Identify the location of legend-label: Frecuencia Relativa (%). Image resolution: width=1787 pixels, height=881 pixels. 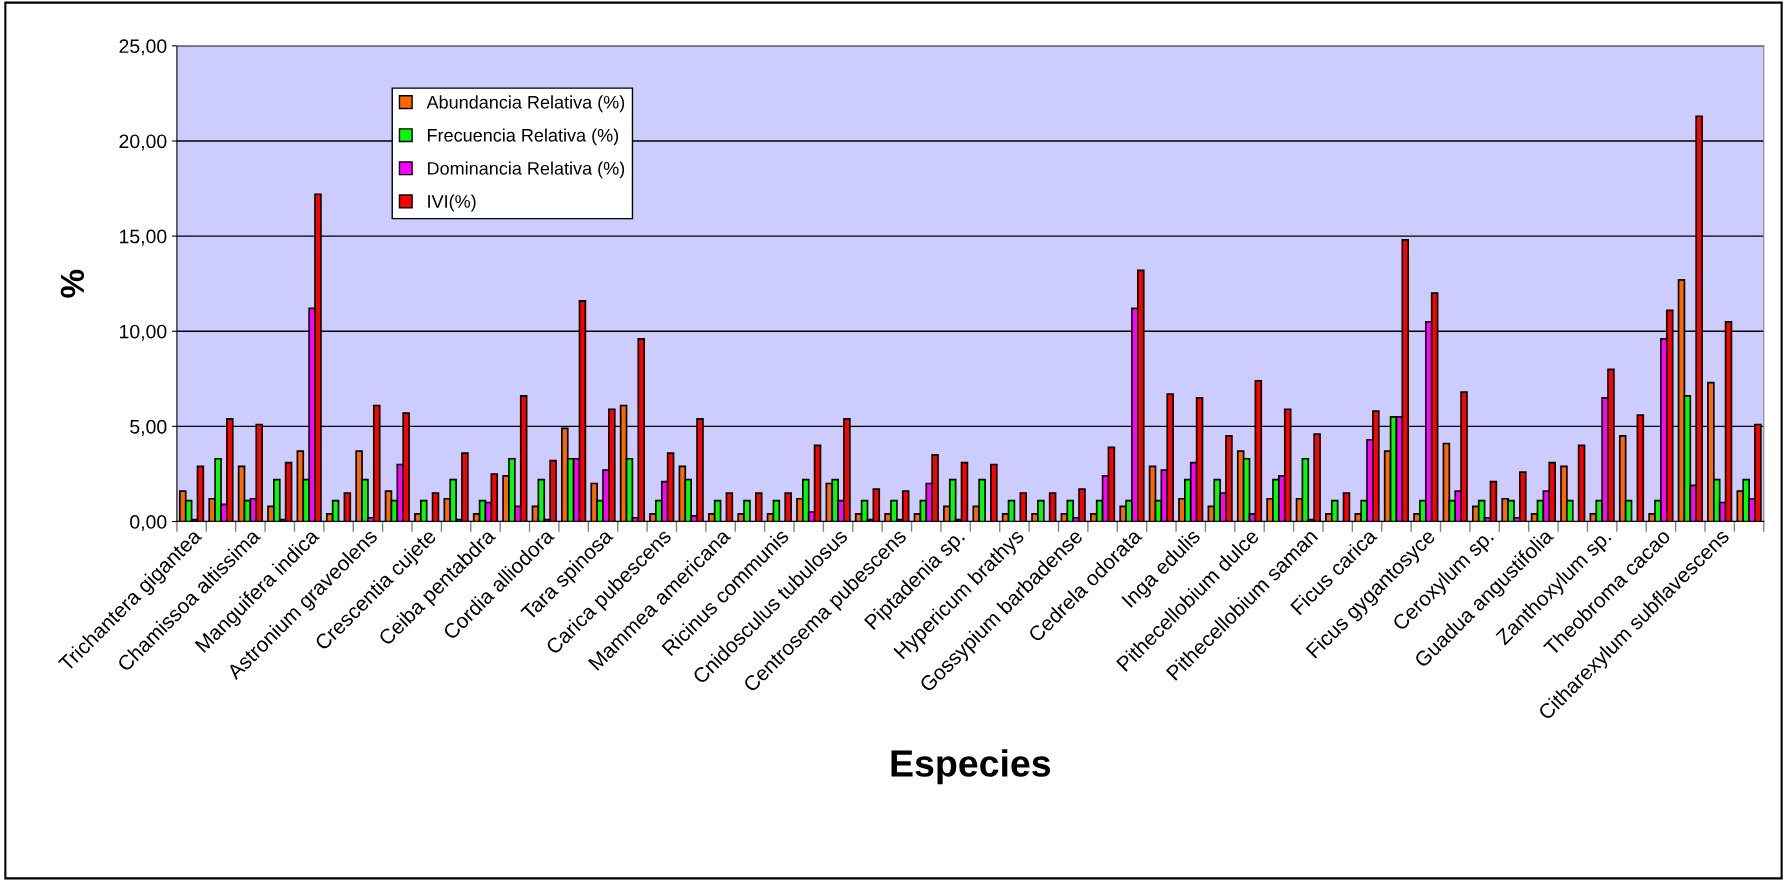
(523, 137).